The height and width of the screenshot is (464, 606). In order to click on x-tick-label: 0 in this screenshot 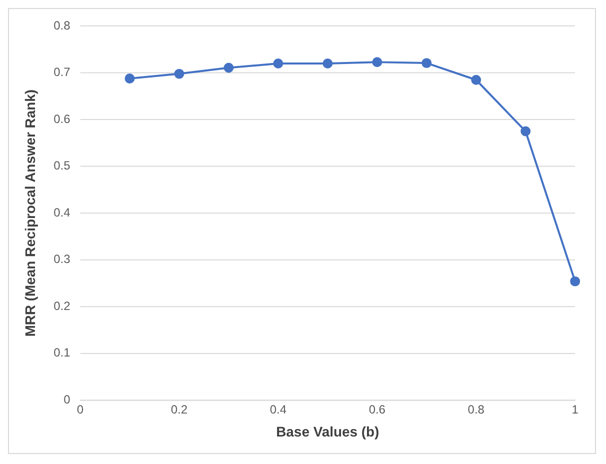, I will do `click(80, 409)`.